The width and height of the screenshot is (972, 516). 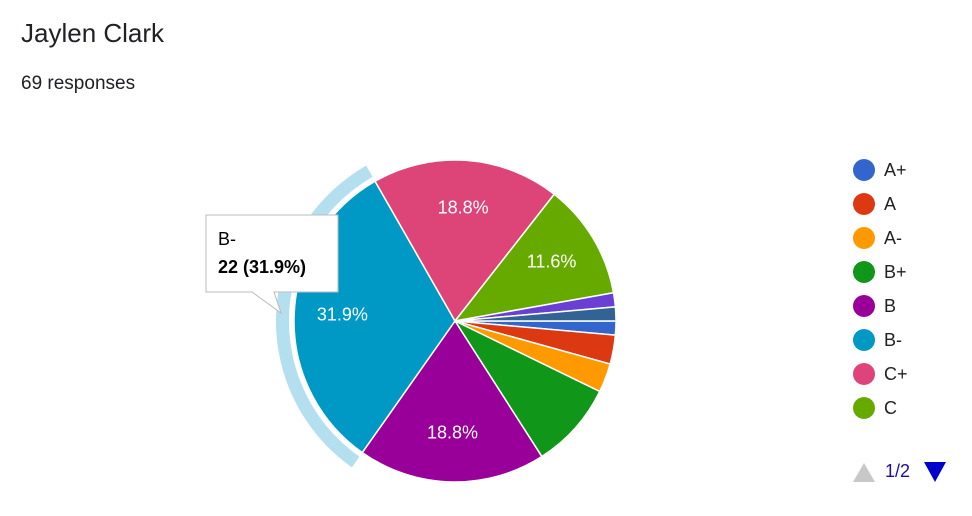 What do you see at coordinates (93, 33) in the screenshot?
I see `question-title: Jaylen Clark` at bounding box center [93, 33].